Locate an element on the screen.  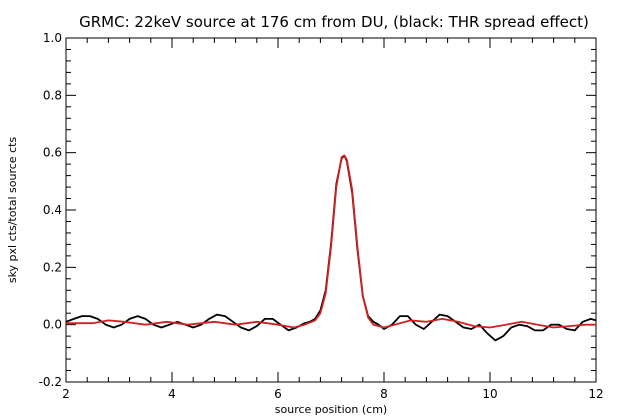
x-tick-label: 12 is located at coordinates (595, 394).